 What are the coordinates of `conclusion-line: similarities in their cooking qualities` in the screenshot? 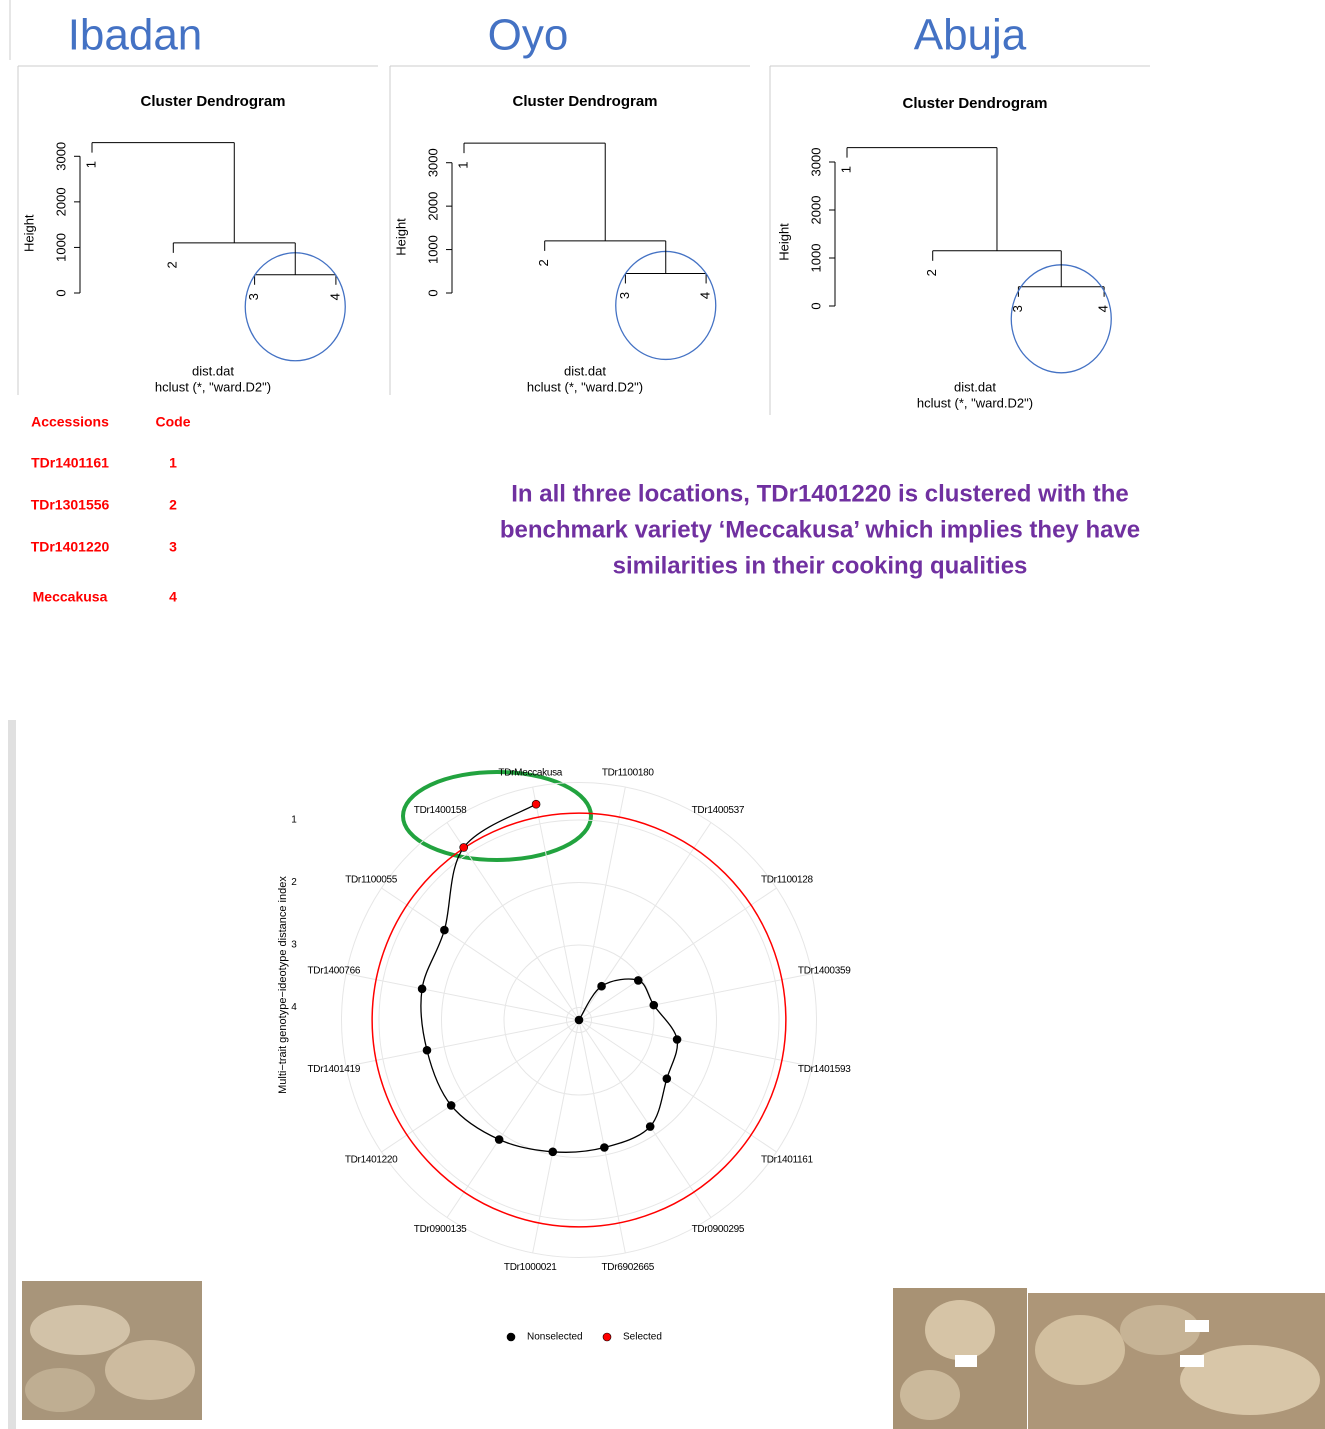 It's located at (820, 565).